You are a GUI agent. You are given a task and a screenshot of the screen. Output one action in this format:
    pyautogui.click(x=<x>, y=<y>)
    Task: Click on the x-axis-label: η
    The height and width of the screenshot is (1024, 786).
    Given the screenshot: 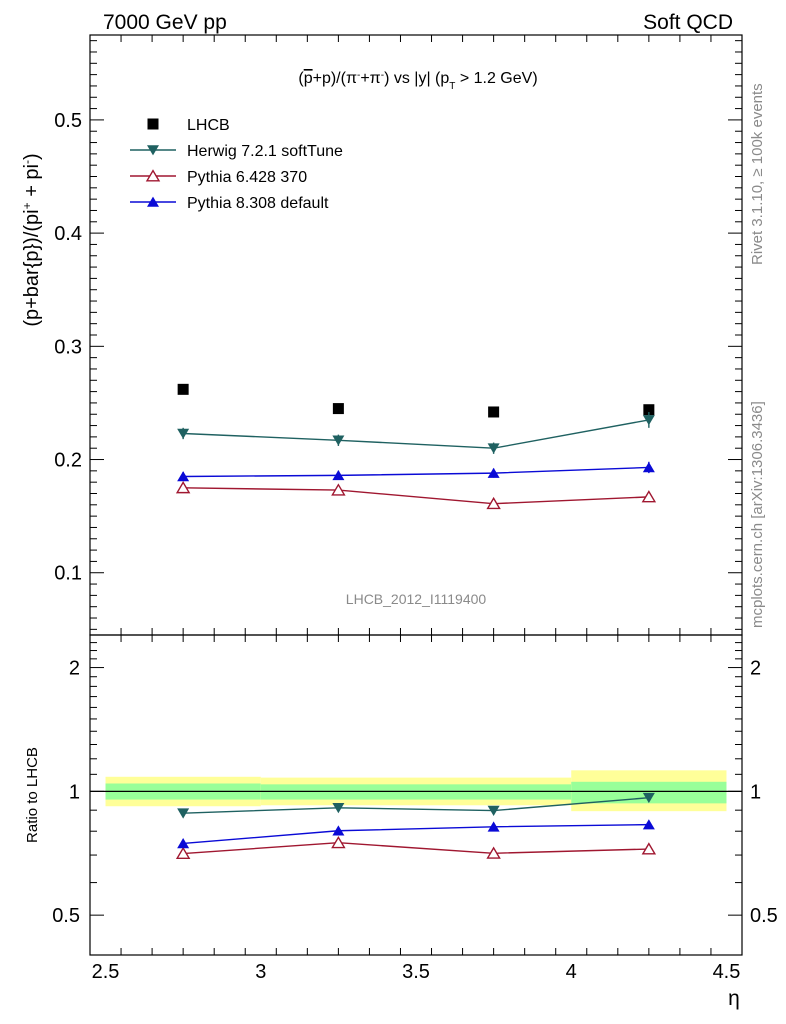 What is the action you would take?
    pyautogui.click(x=734, y=998)
    